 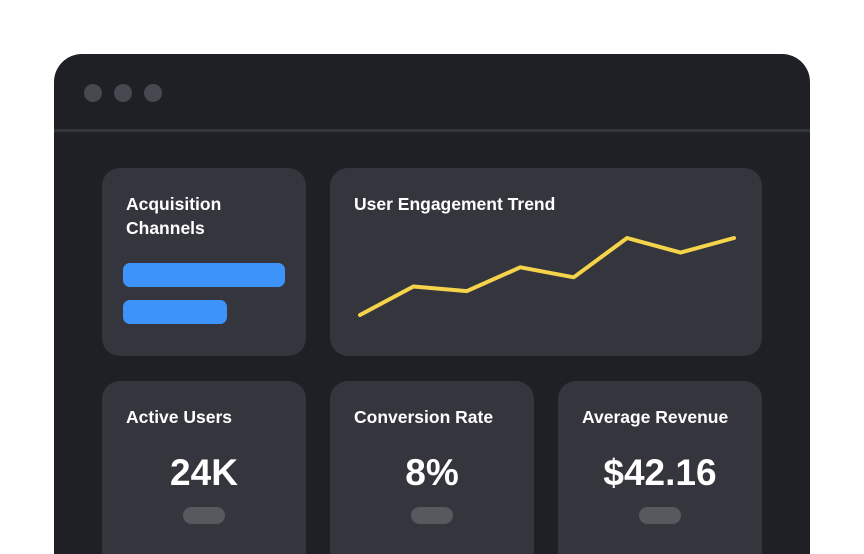 What do you see at coordinates (174, 216) in the screenshot?
I see `acquisition-channels-title: Acquisition Channels` at bounding box center [174, 216].